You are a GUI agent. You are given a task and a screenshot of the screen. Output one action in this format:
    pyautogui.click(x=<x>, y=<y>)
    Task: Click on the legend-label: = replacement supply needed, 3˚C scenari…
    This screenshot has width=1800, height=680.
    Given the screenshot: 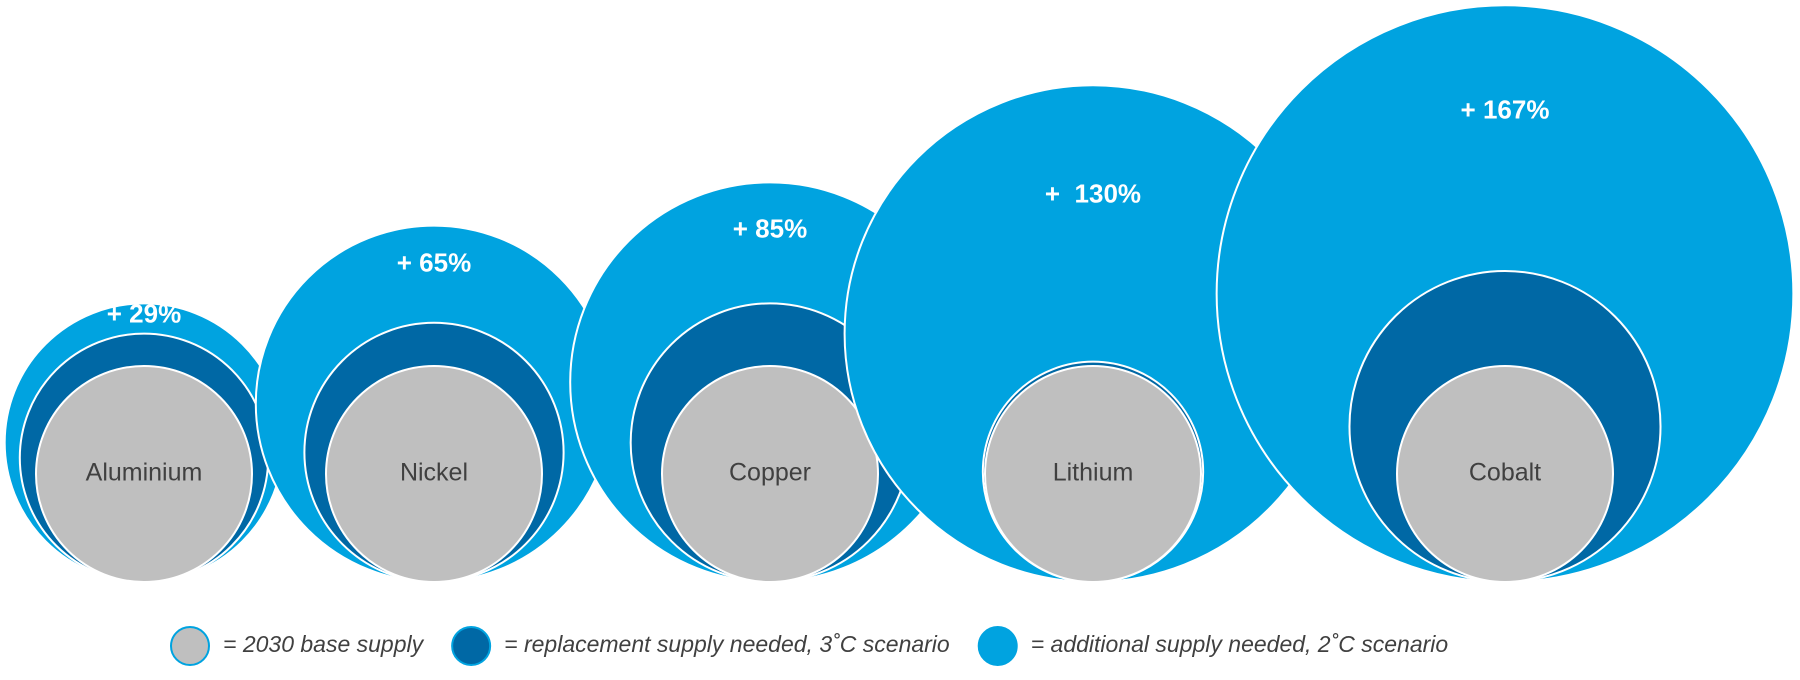 What is the action you would take?
    pyautogui.click(x=727, y=644)
    